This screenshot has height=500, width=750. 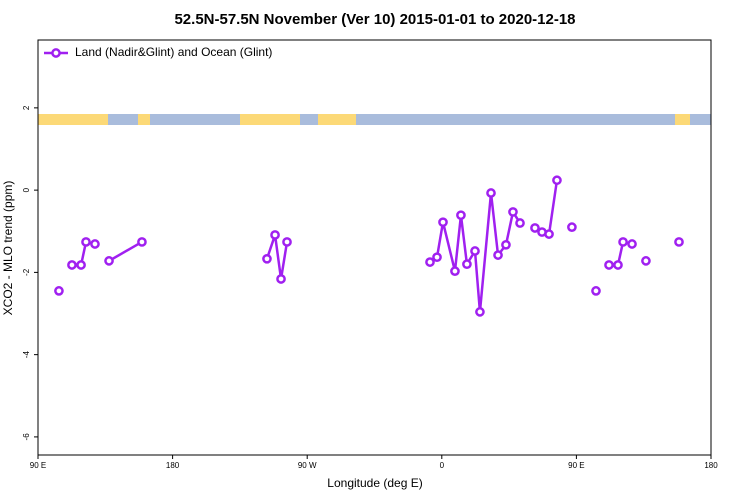 What do you see at coordinates (173, 52) in the screenshot?
I see `legend-label: Land (Nadir&Glint) and Ocean (Glint)` at bounding box center [173, 52].